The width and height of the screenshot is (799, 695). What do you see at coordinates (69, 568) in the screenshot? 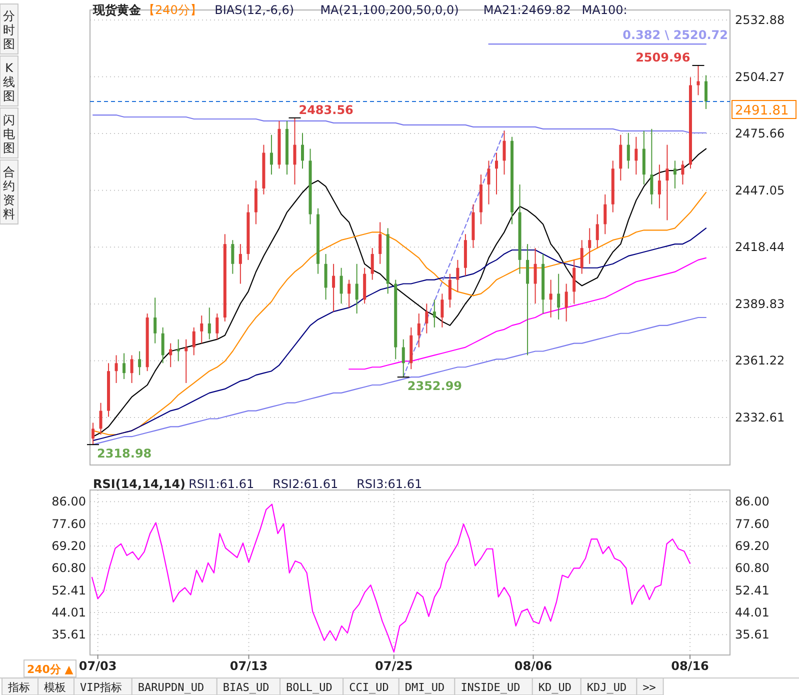
I see `y-tick-label: 60.80` at bounding box center [69, 568].